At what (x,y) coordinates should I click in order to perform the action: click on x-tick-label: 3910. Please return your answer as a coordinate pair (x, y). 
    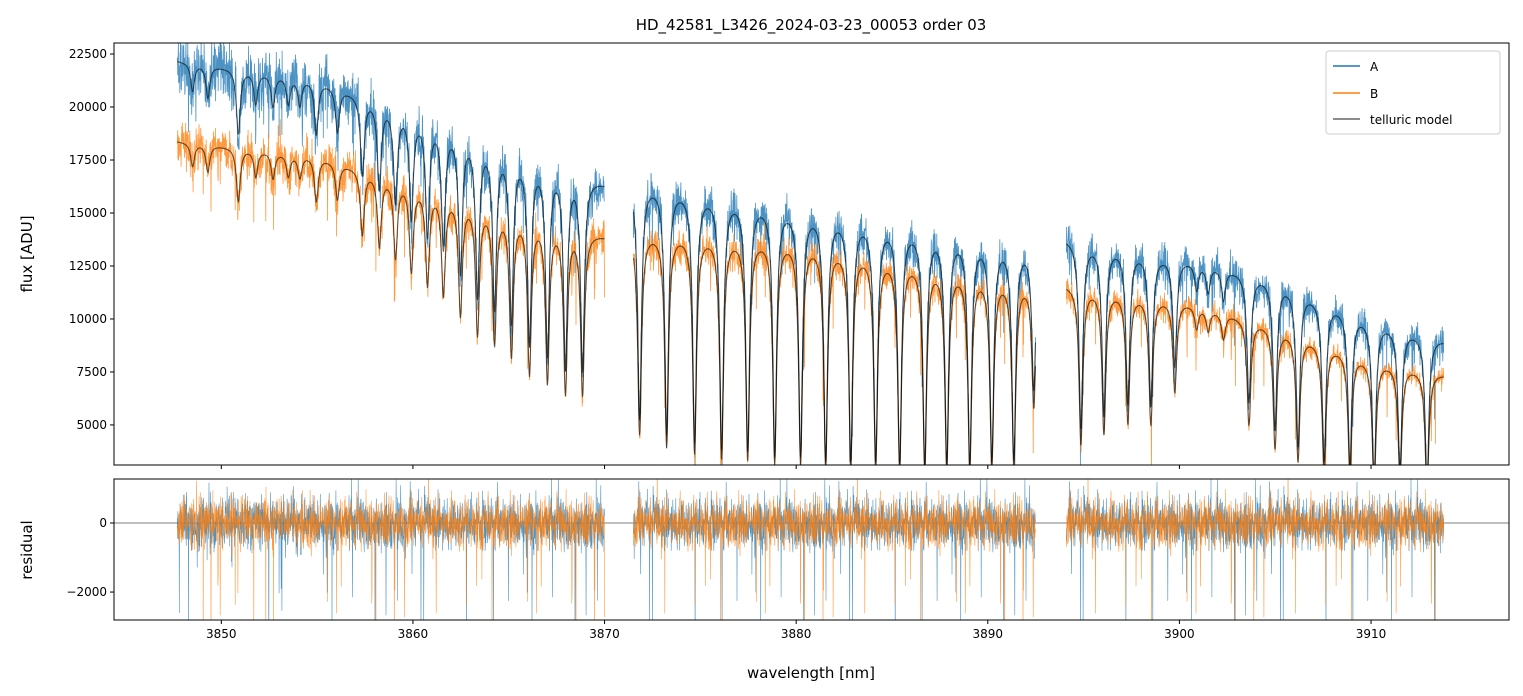
    Looking at the image, I should click on (1371, 634).